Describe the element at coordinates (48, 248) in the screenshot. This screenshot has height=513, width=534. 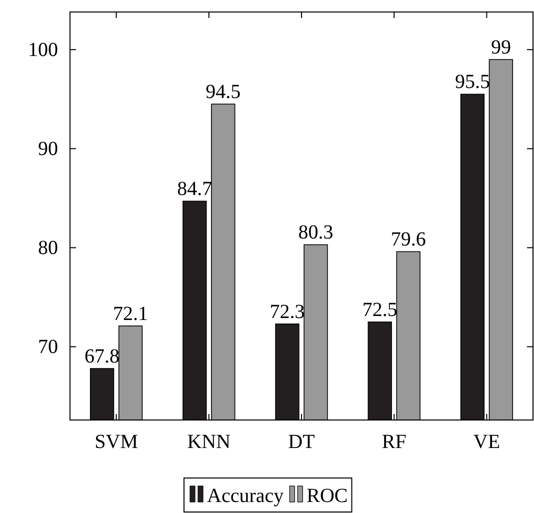
I see `y-tick-label: 80` at that location.